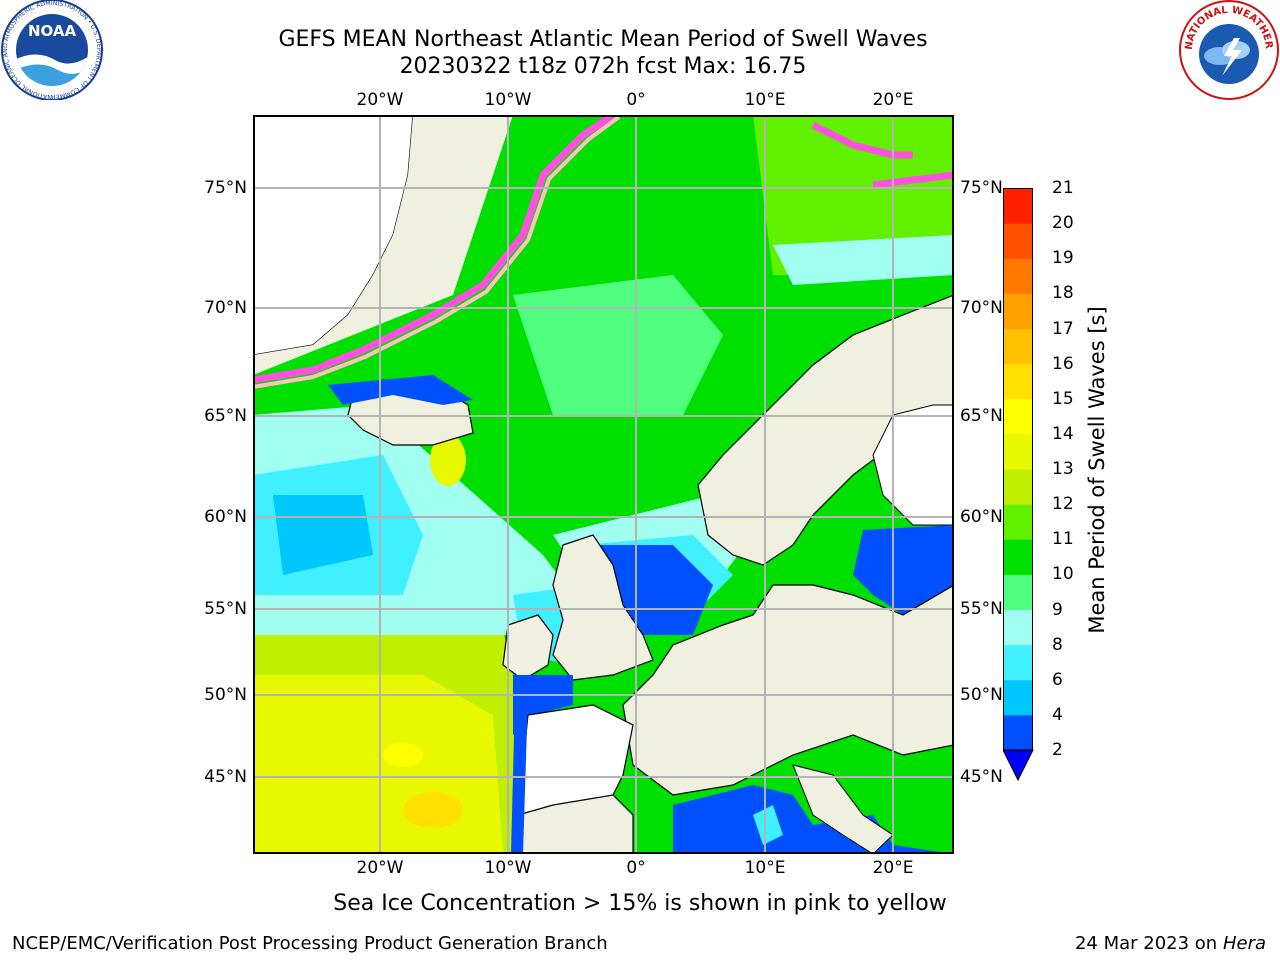 The image size is (1280, 960). I want to click on colorbar-tick-label: 10, so click(1063, 574).